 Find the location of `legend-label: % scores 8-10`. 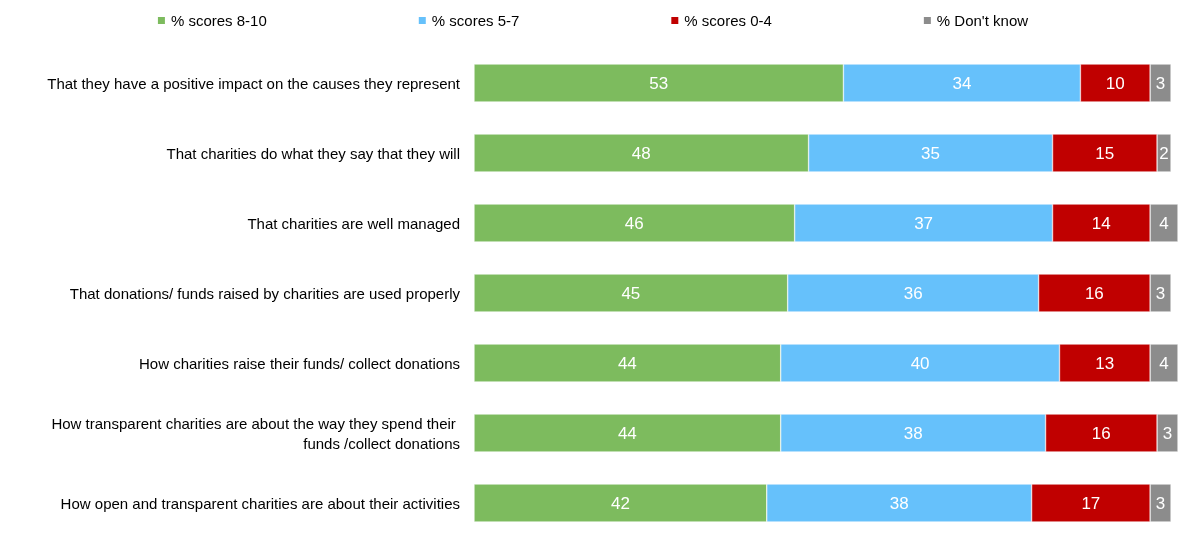

legend-label: % scores 8-10 is located at coordinates (218, 20).